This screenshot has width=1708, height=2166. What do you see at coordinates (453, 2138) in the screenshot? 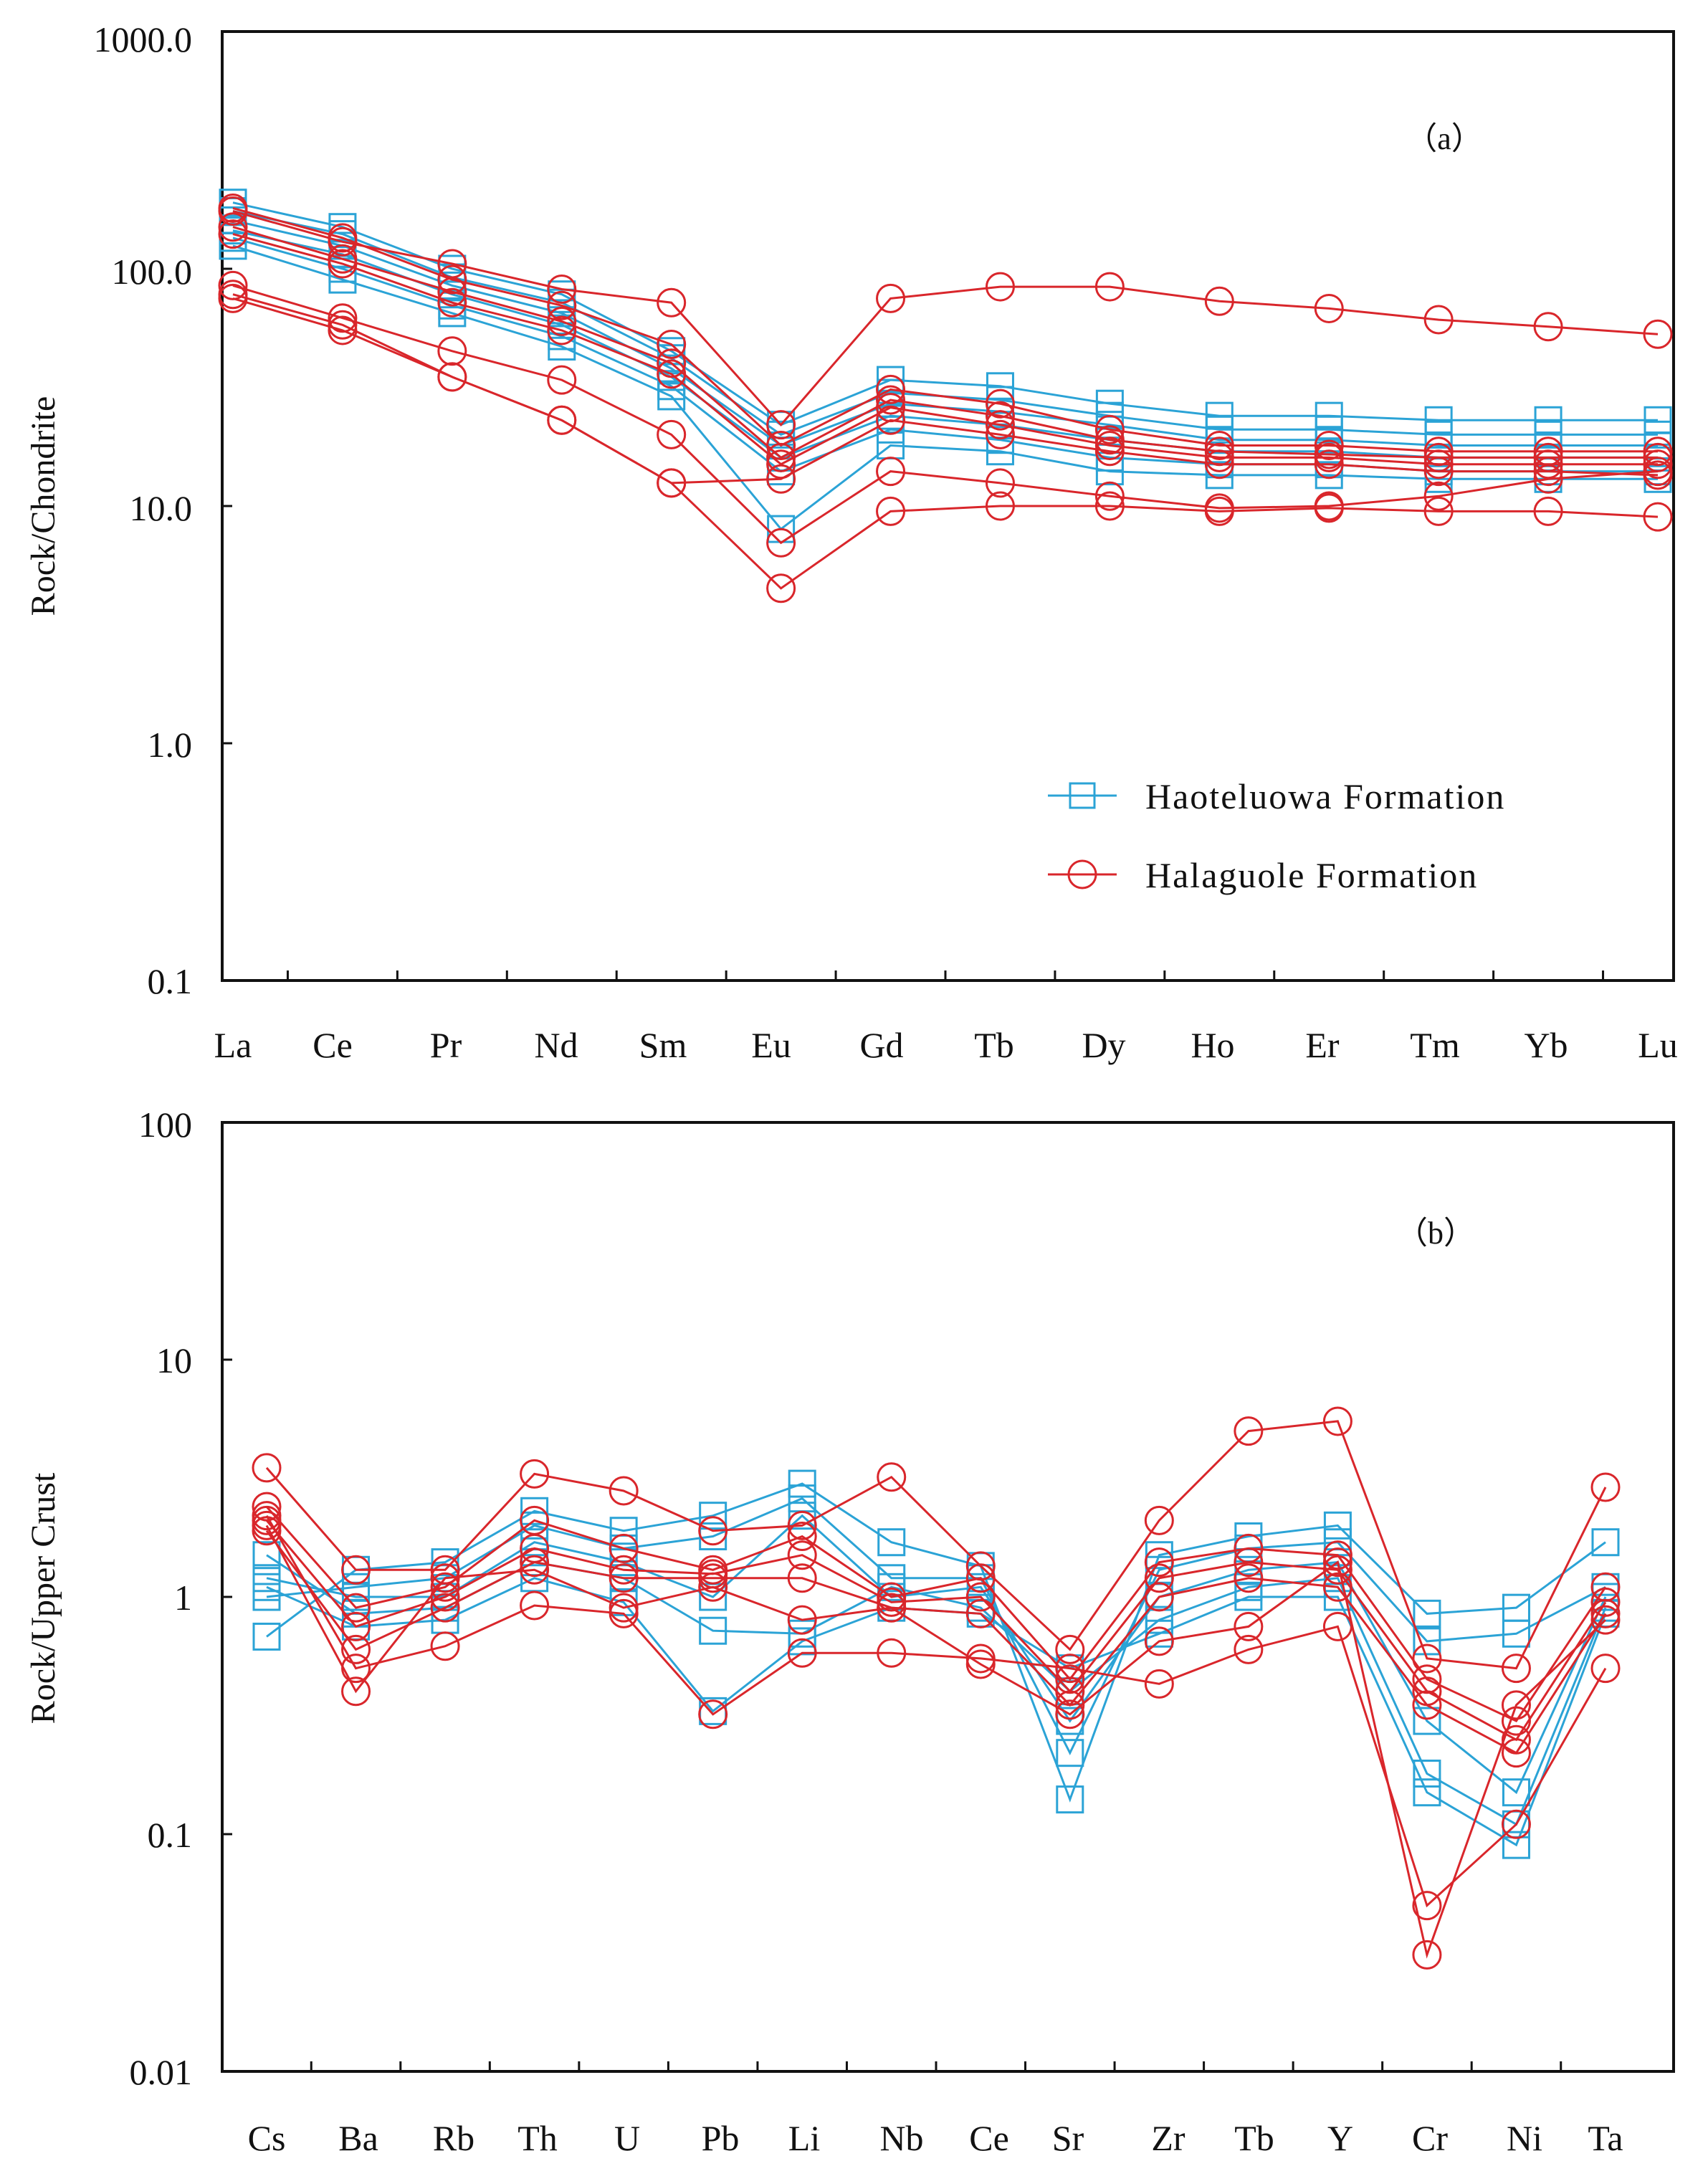
I see `b-cat-Rb: Rb` at bounding box center [453, 2138].